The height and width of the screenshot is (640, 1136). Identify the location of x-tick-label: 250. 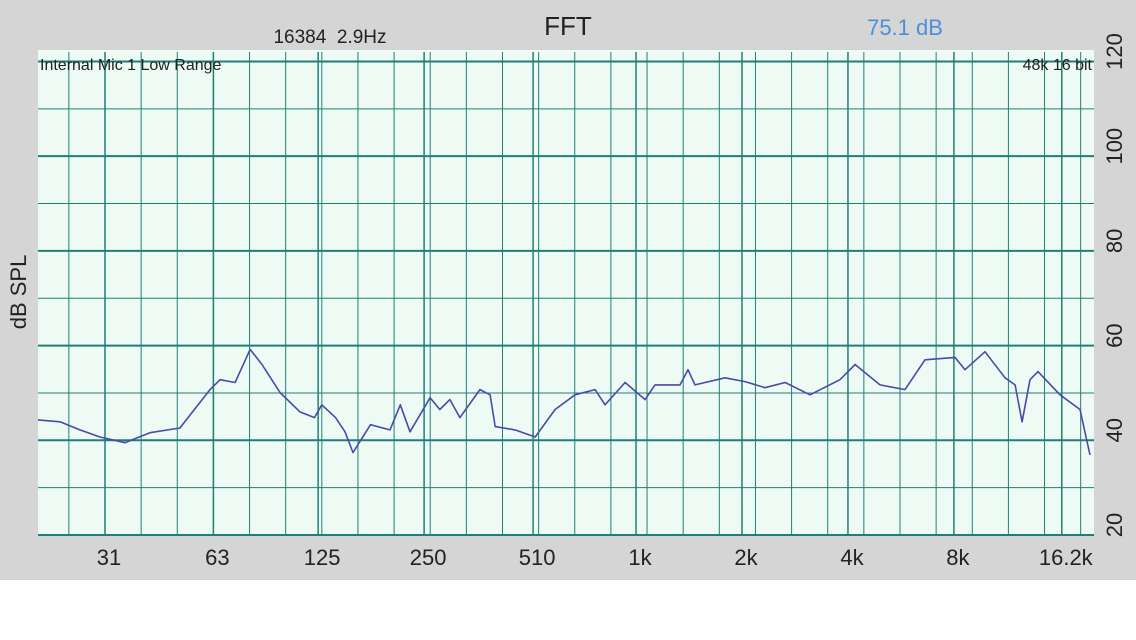
(428, 557).